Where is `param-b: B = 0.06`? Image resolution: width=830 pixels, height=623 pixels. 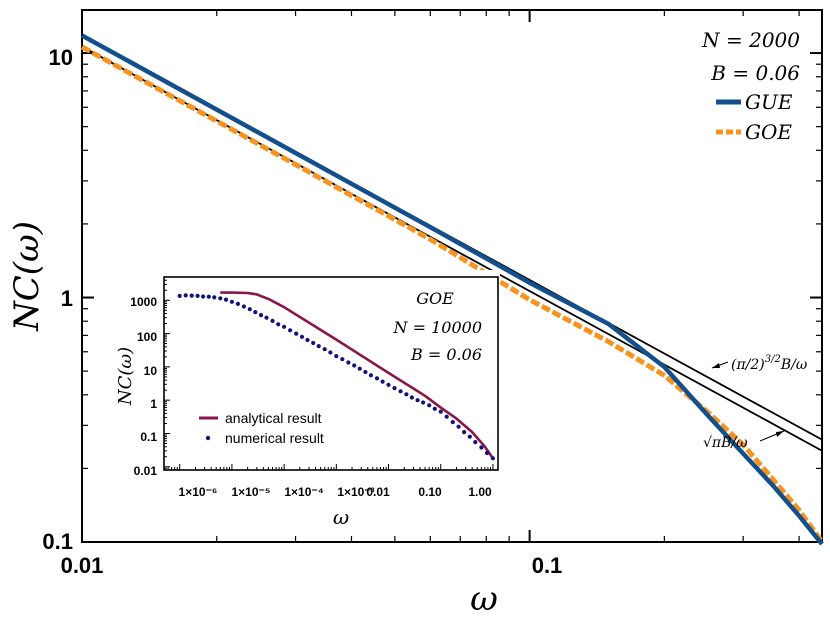
param-b: B = 0.06 is located at coordinates (755, 73).